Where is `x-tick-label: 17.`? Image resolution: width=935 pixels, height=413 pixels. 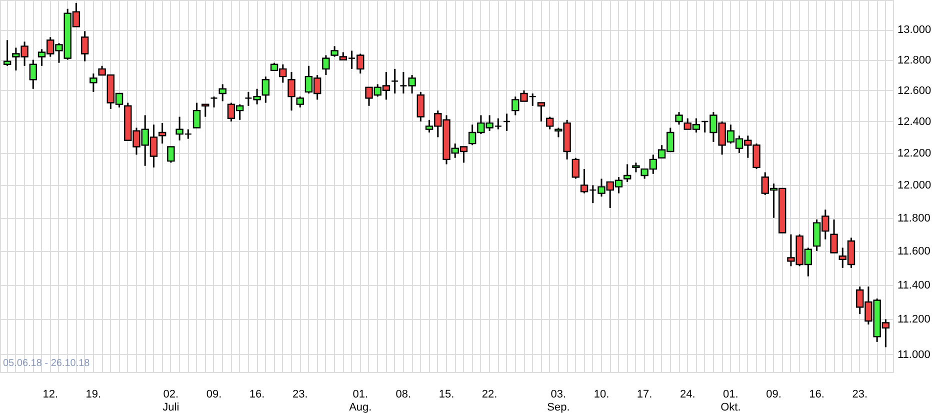
x-tick-label: 17. is located at coordinates (644, 394).